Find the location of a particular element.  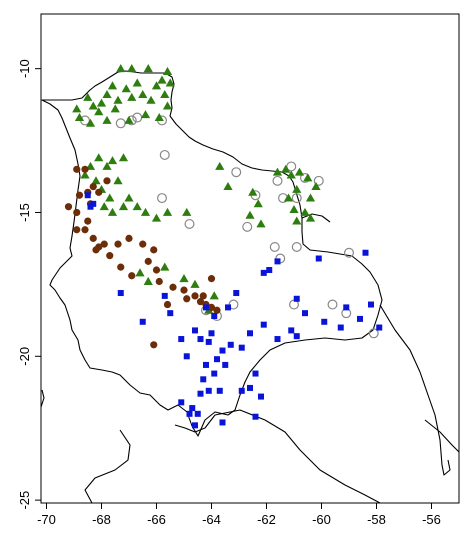

x-tick-label: -64 is located at coordinates (211, 519).